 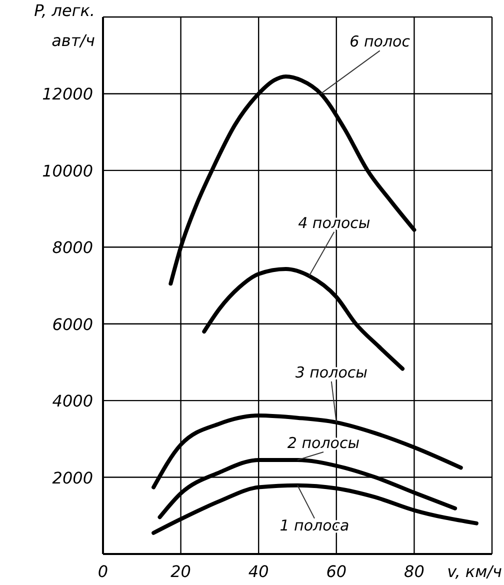 I want to click on x-tick-label: 60, so click(x=336, y=571).